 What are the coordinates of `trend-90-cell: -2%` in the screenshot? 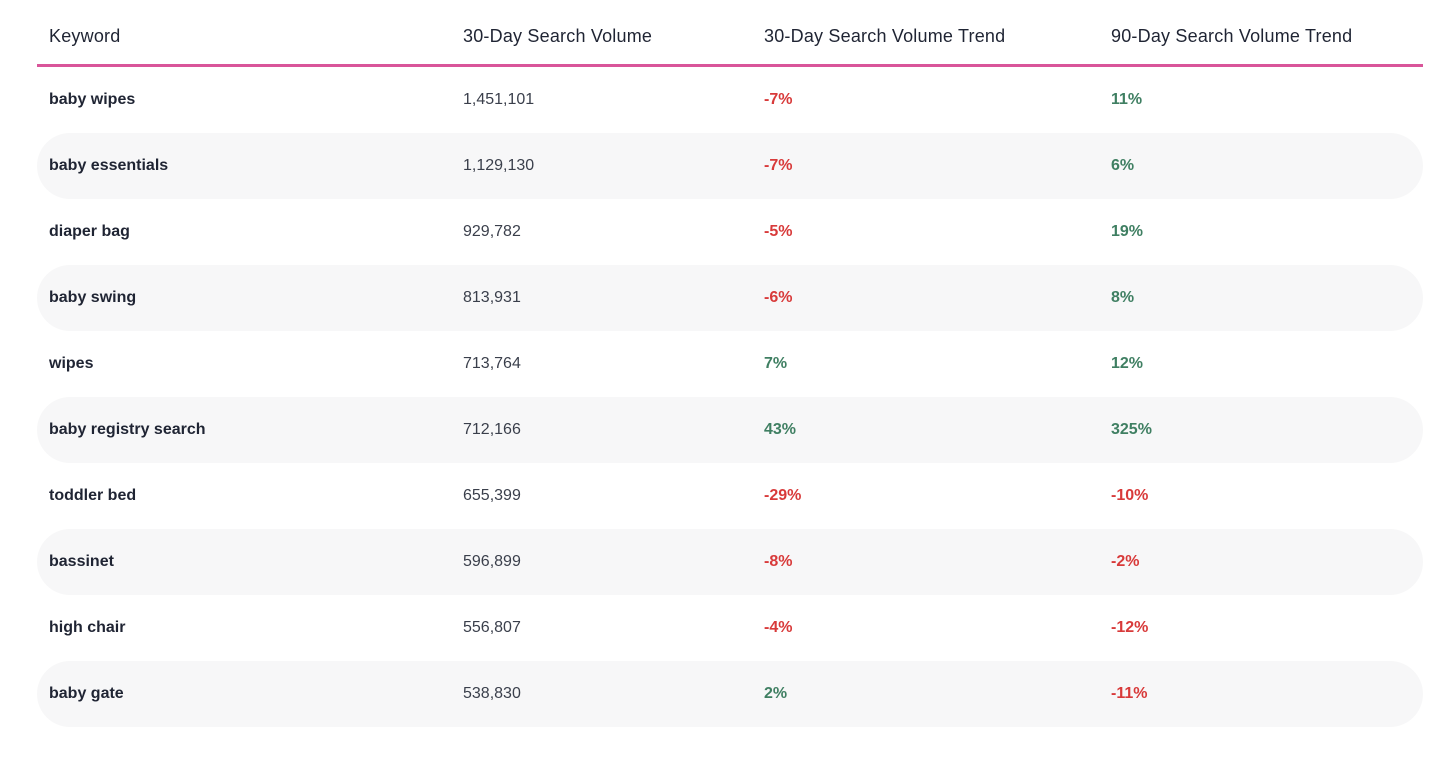 It's located at (1125, 561).